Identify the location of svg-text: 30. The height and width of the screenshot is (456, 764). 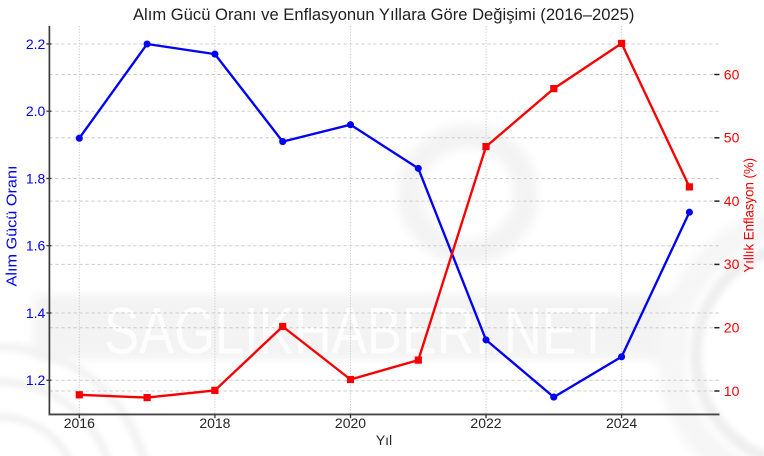
(732, 264).